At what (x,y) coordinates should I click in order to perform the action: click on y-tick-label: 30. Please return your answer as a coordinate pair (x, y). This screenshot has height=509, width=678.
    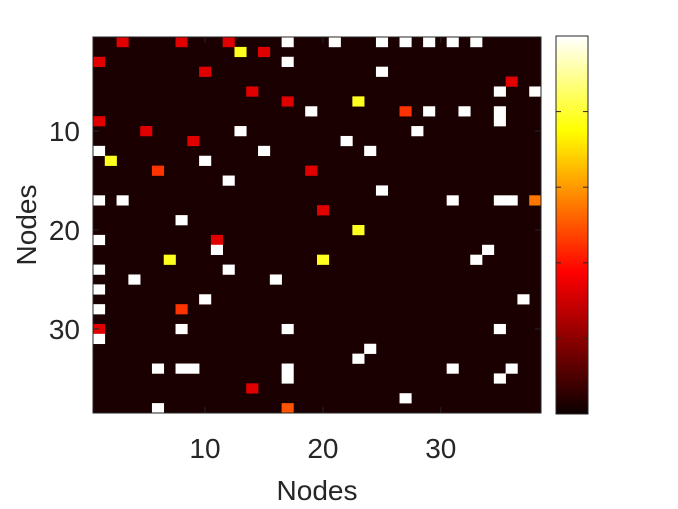
    Looking at the image, I should click on (64, 329).